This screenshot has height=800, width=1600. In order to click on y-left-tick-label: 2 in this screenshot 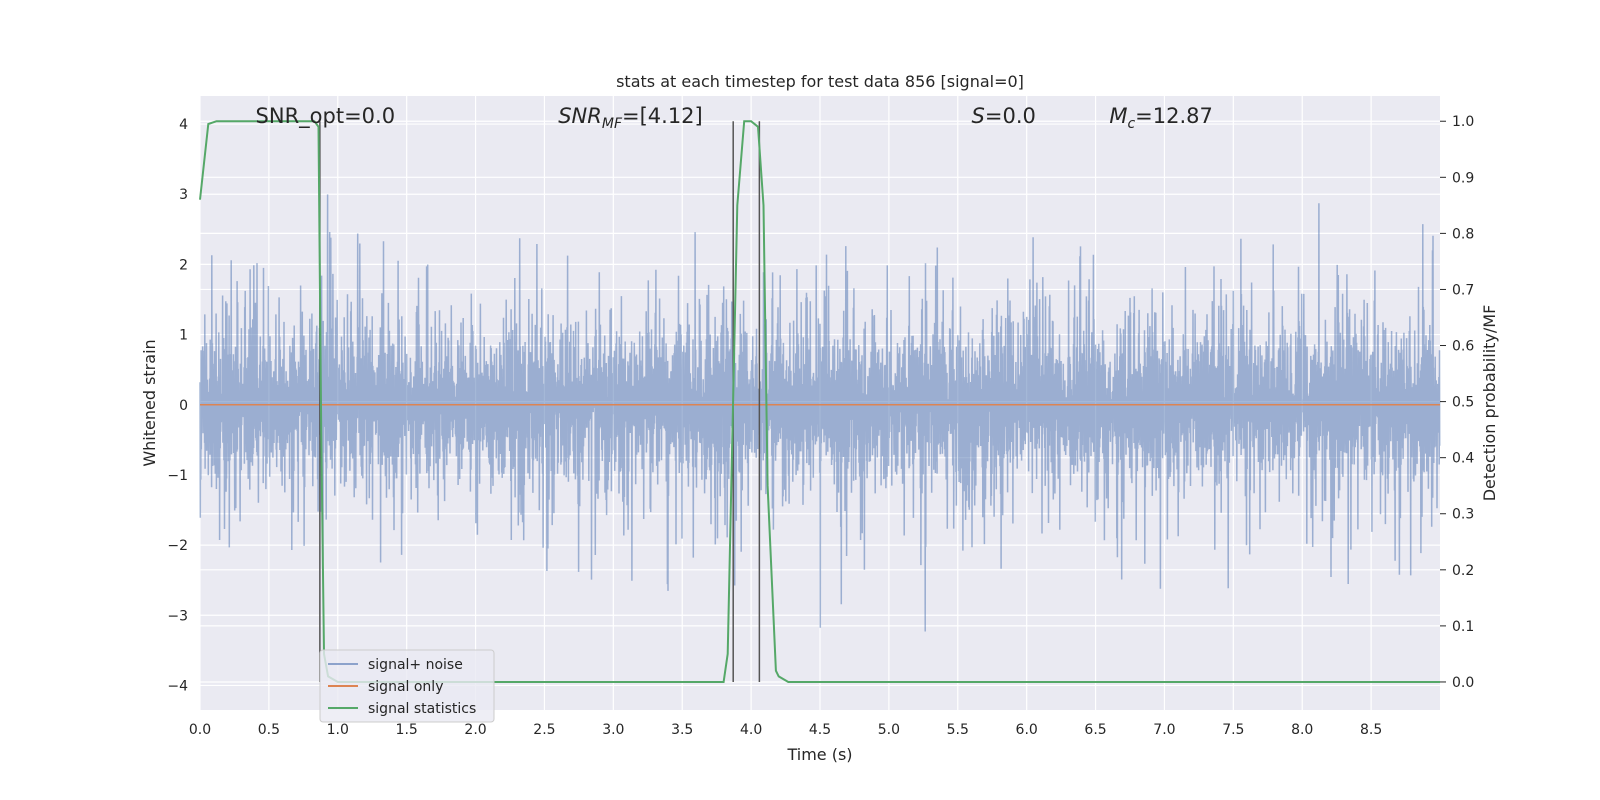, I will do `click(183, 265)`.